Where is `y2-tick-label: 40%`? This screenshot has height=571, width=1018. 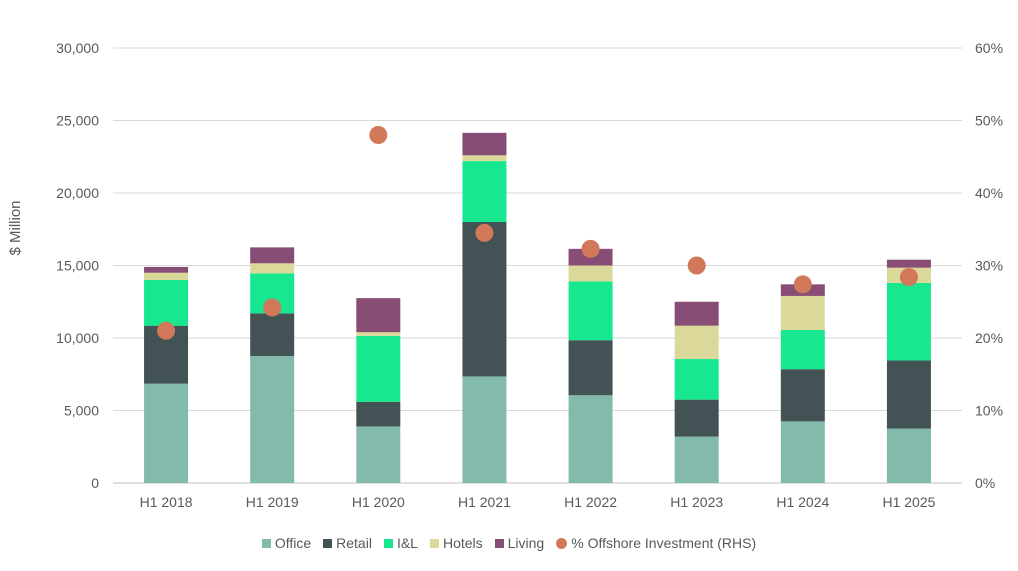
y2-tick-label: 40% is located at coordinates (989, 193).